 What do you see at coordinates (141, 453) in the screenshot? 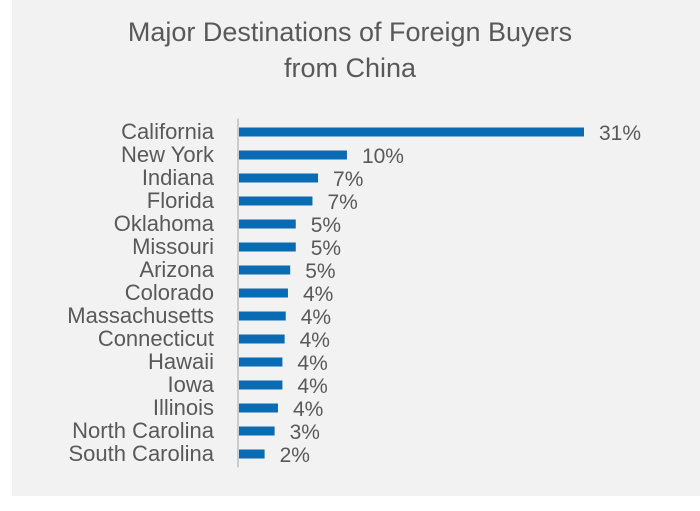
I see `category-label: South Carolina` at bounding box center [141, 453].